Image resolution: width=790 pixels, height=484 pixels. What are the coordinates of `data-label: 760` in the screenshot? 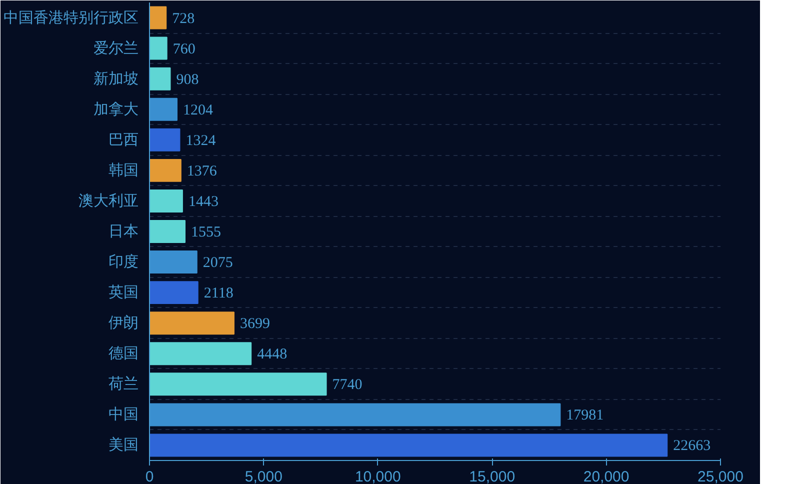 It's located at (184, 49).